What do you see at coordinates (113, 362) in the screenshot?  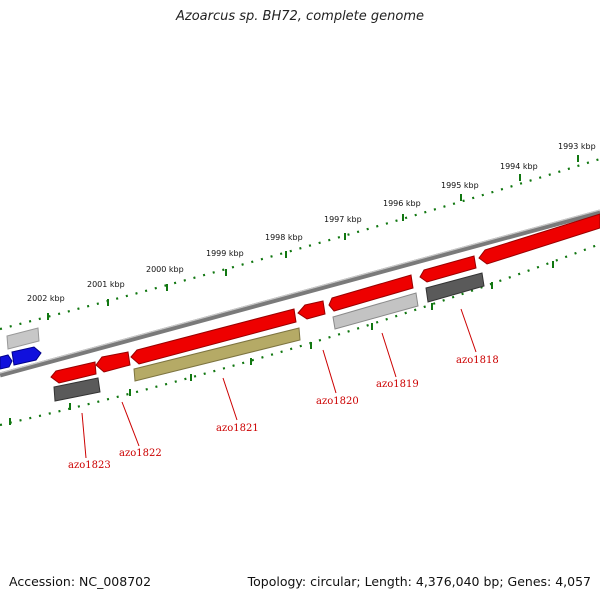 I see `gene-azo1822` at bounding box center [113, 362].